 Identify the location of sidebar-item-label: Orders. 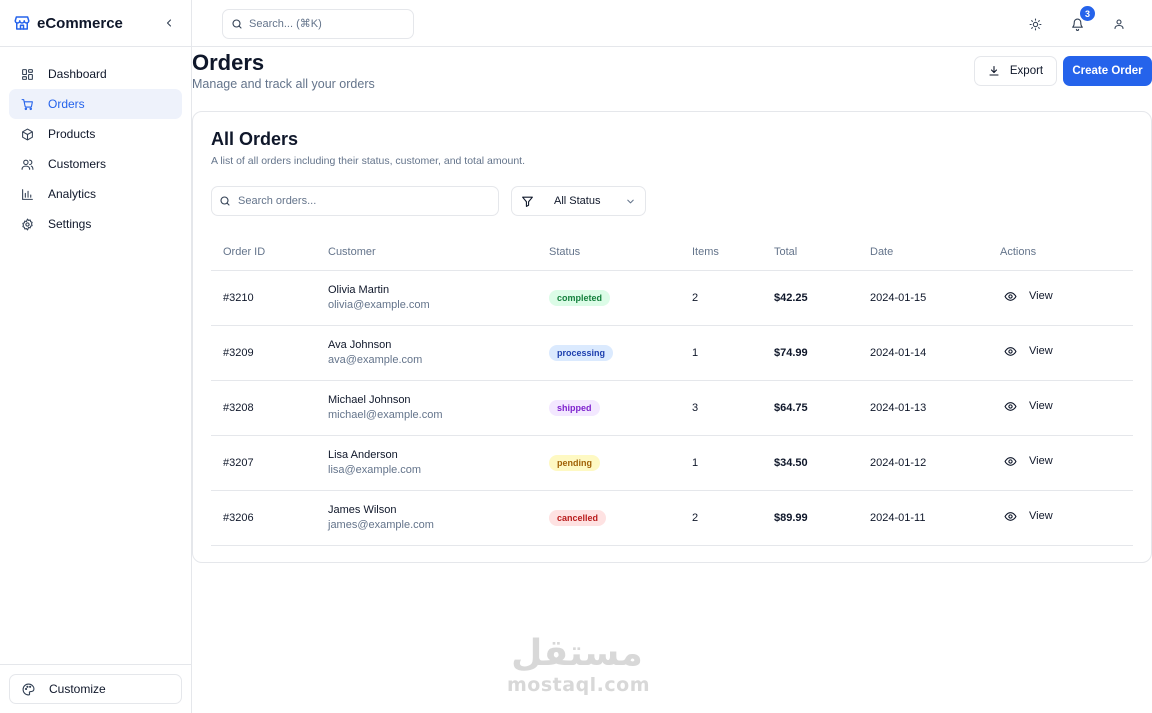
(66, 104).